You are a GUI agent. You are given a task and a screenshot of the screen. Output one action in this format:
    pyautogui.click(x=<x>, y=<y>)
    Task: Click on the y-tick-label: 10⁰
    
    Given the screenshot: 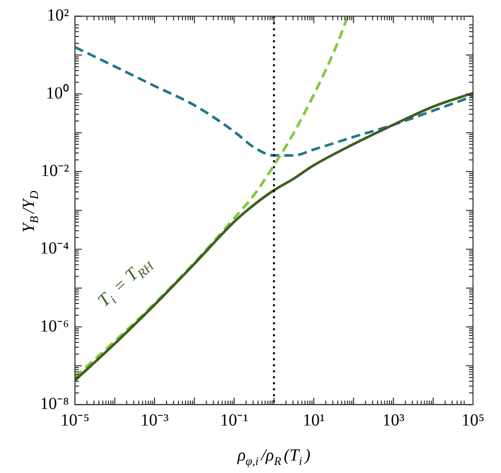 What is the action you would take?
    pyautogui.click(x=57, y=92)
    